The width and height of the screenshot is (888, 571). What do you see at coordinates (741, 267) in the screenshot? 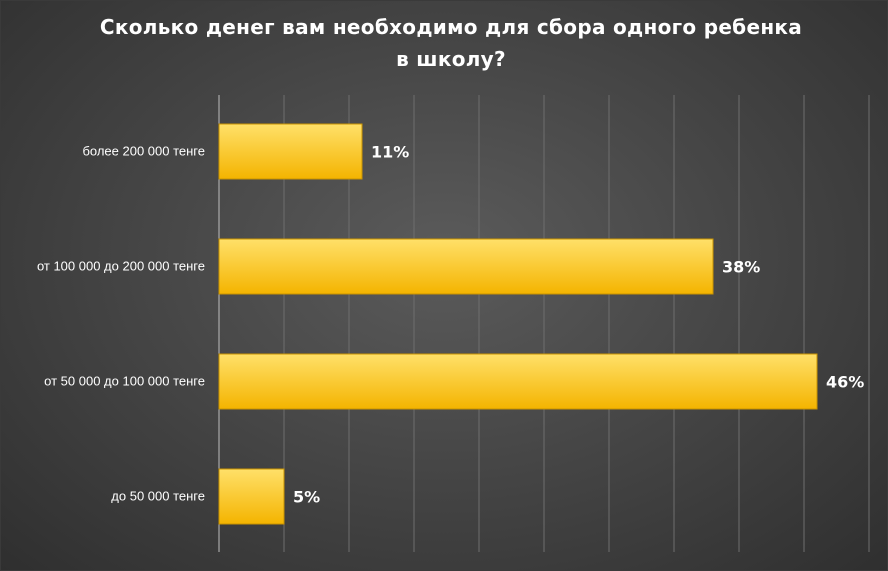
I see `data-label: 38%` at bounding box center [741, 267].